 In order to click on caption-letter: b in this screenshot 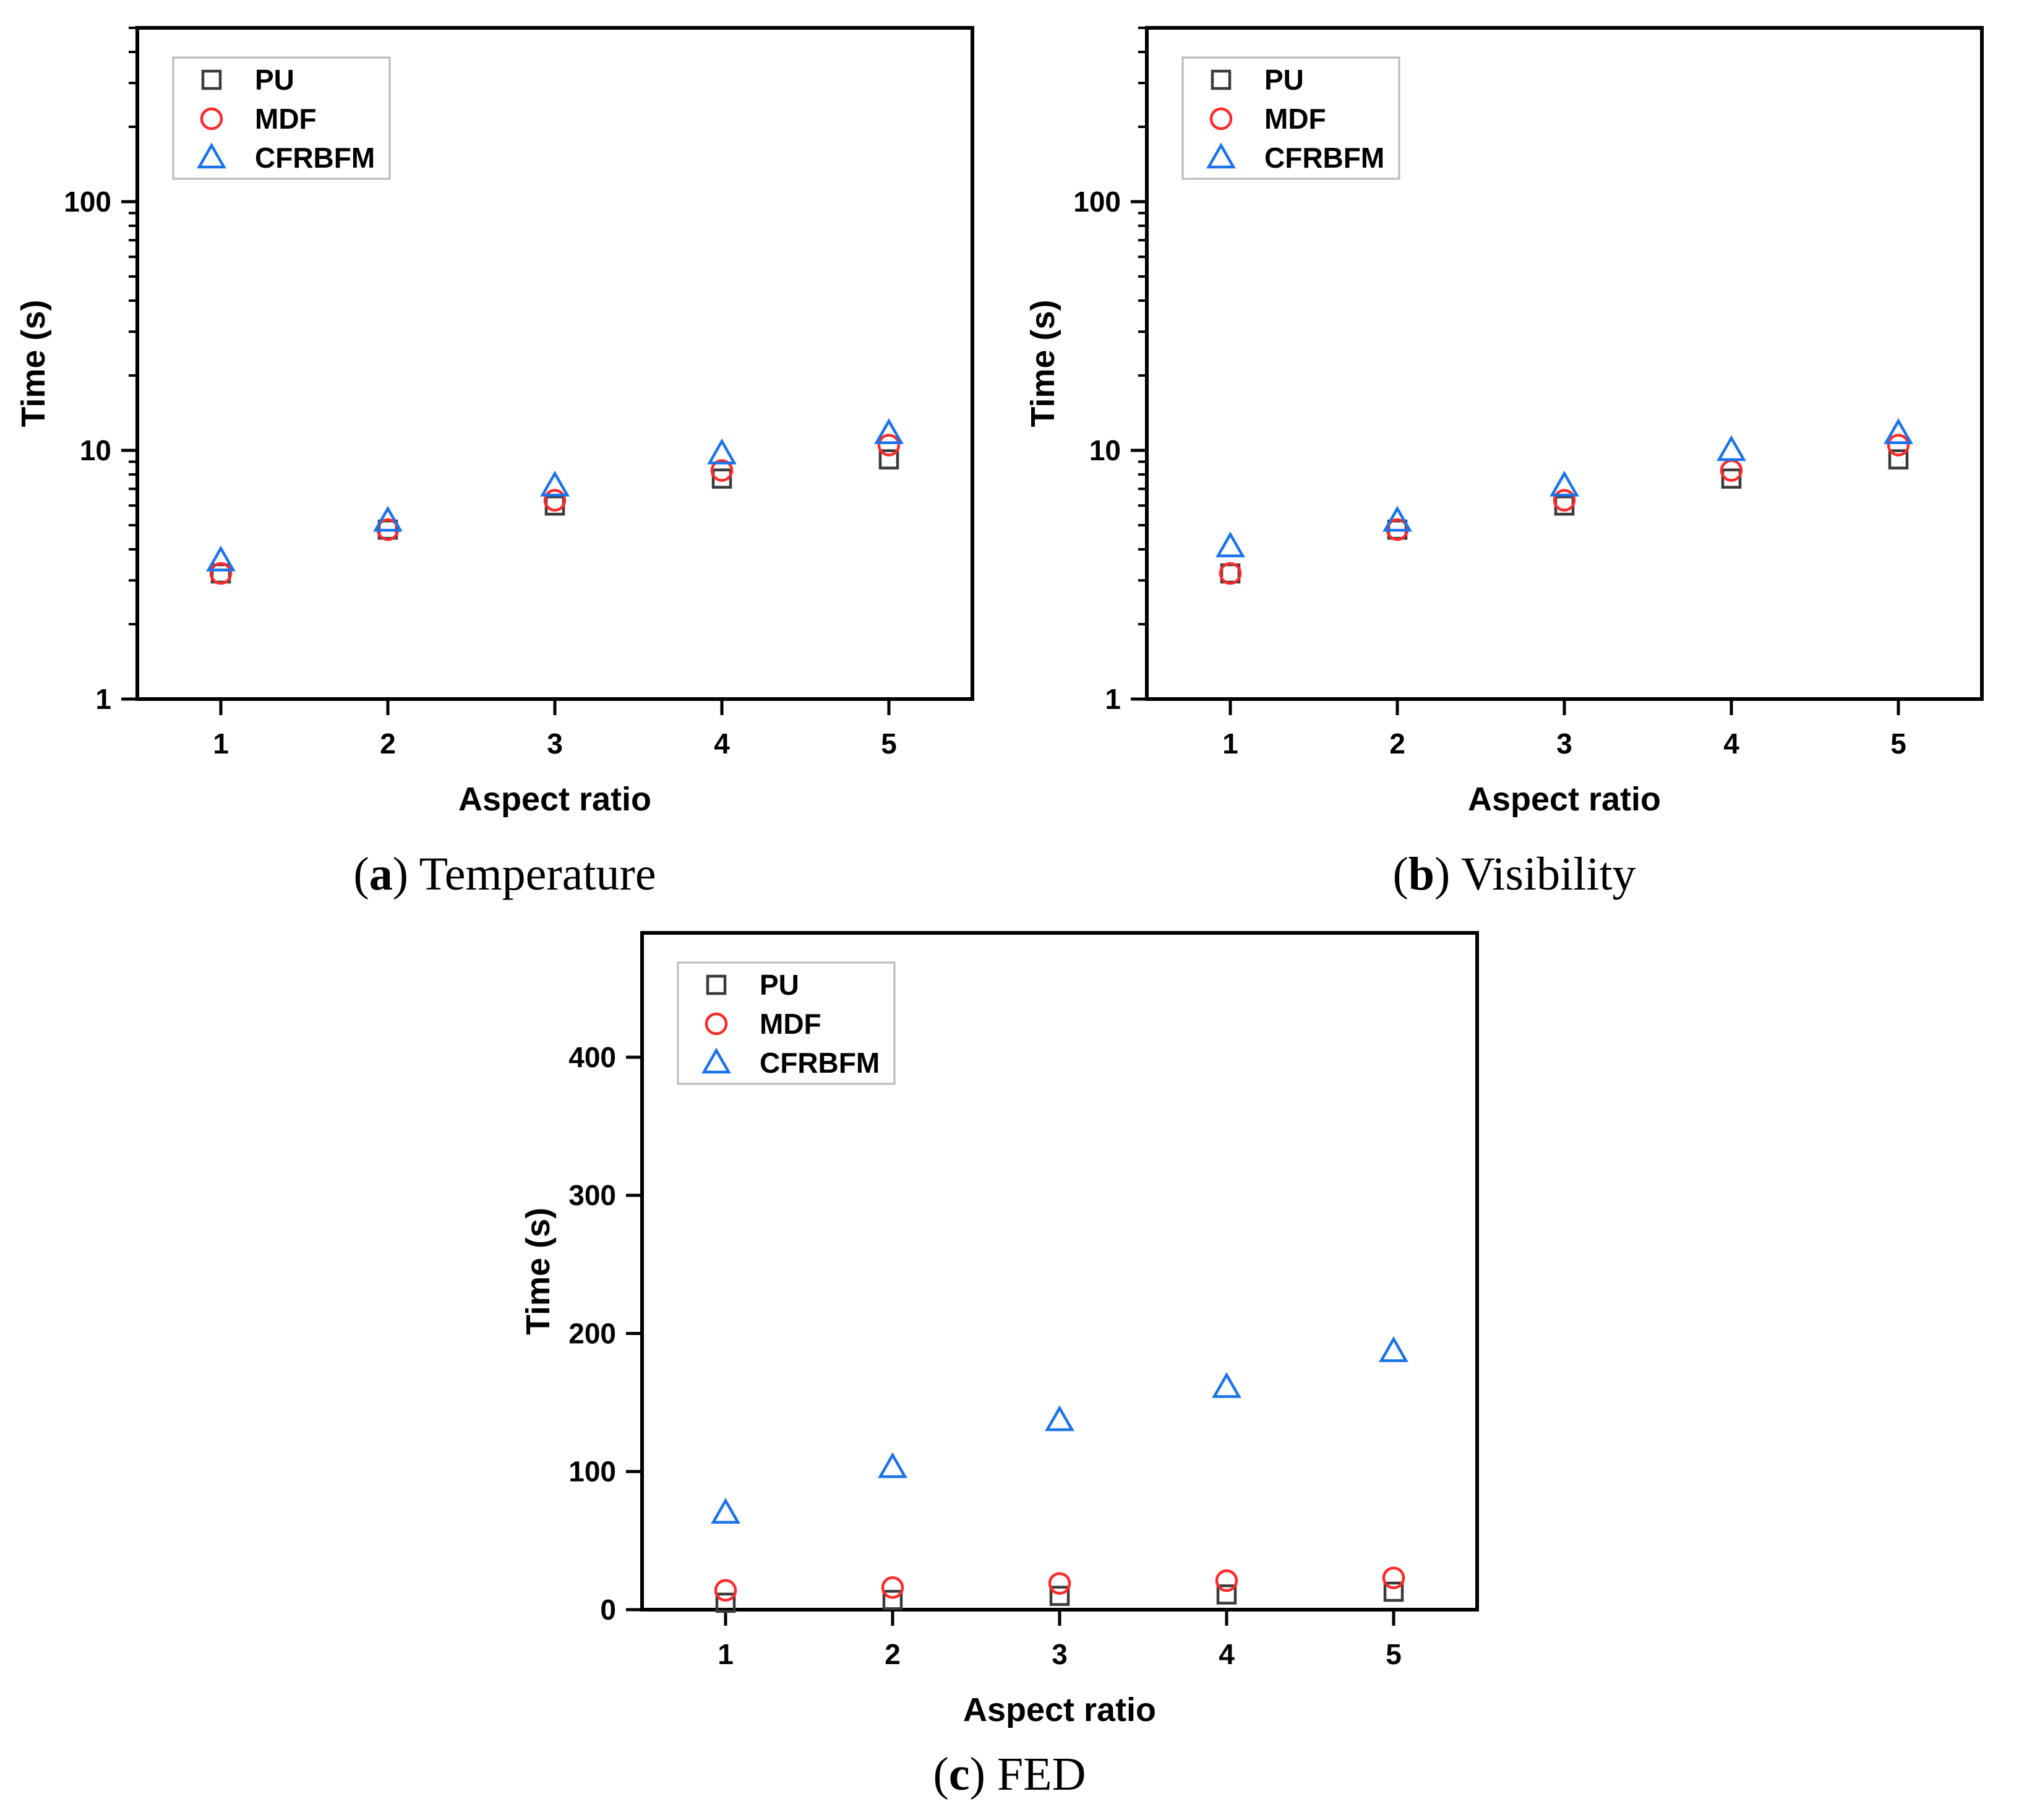, I will do `click(1421, 874)`.